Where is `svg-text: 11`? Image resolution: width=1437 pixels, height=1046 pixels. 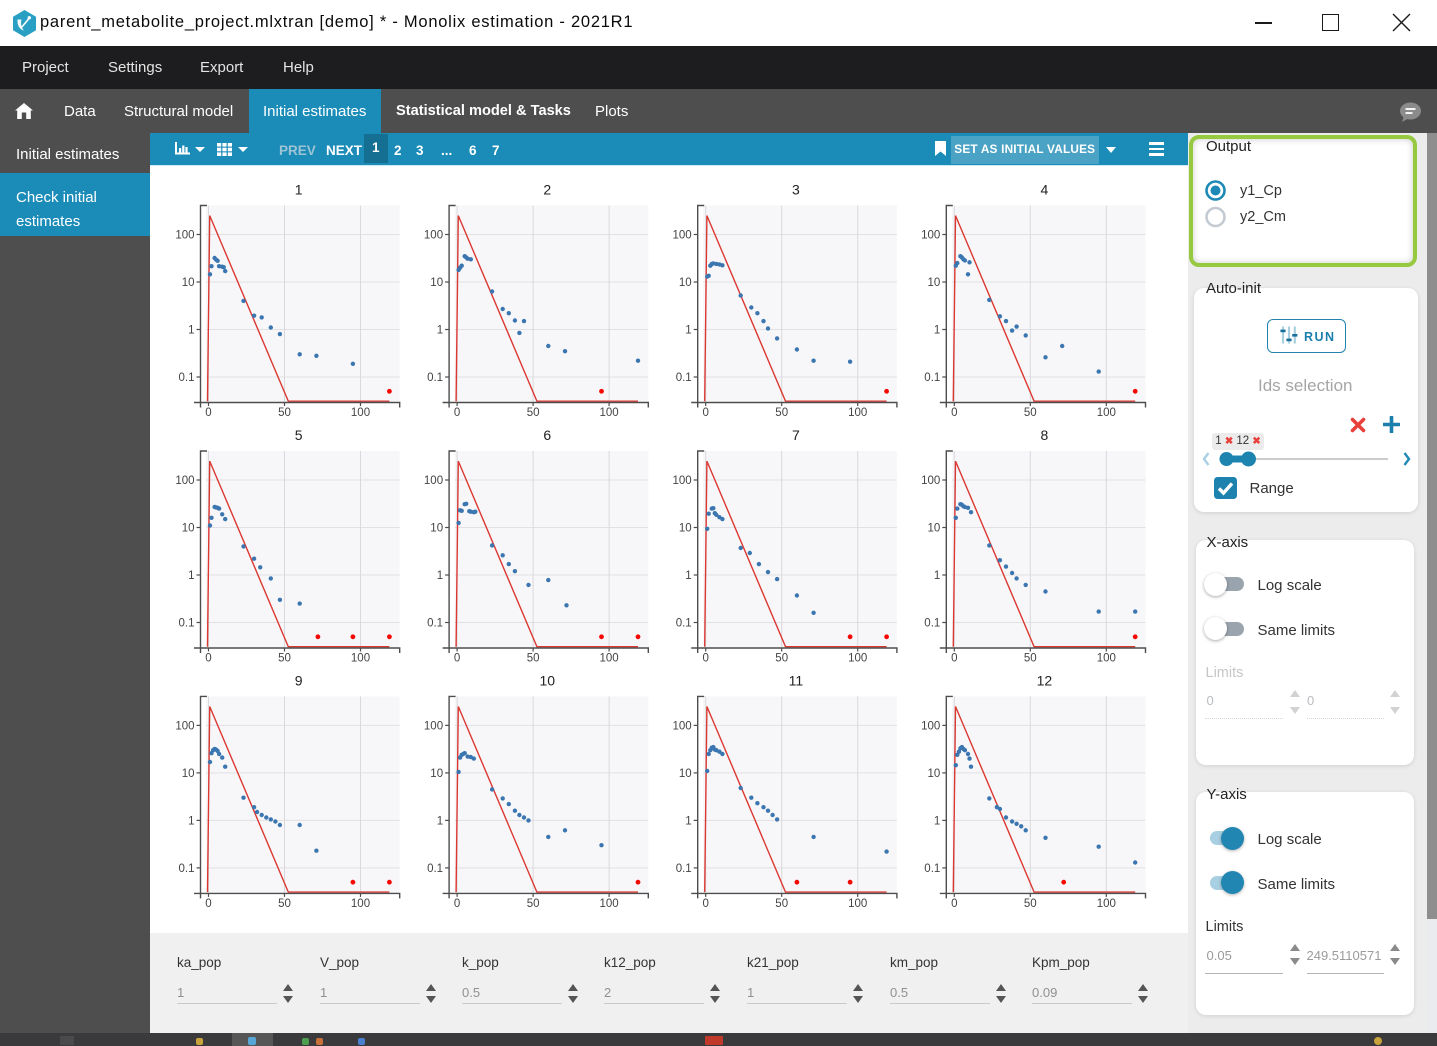
svg-text: 11 is located at coordinates (796, 680).